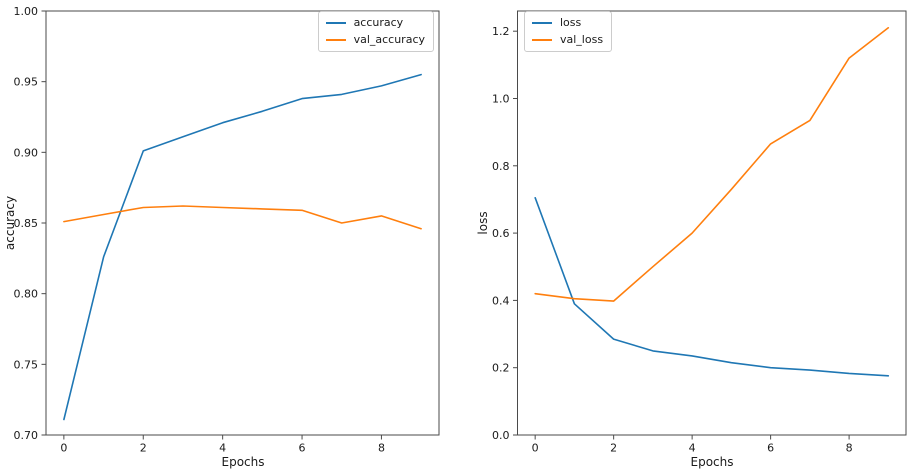 This screenshot has width=915, height=474. I want to click on val_accuracy-line, so click(242, 217).